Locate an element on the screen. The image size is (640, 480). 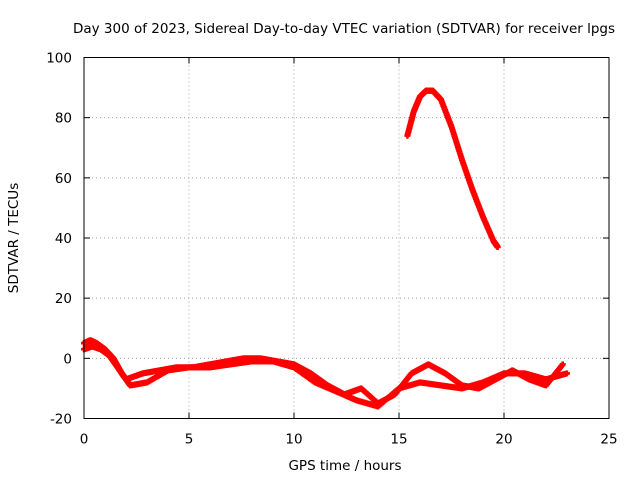
y-tick-label: 20 is located at coordinates (63, 299).